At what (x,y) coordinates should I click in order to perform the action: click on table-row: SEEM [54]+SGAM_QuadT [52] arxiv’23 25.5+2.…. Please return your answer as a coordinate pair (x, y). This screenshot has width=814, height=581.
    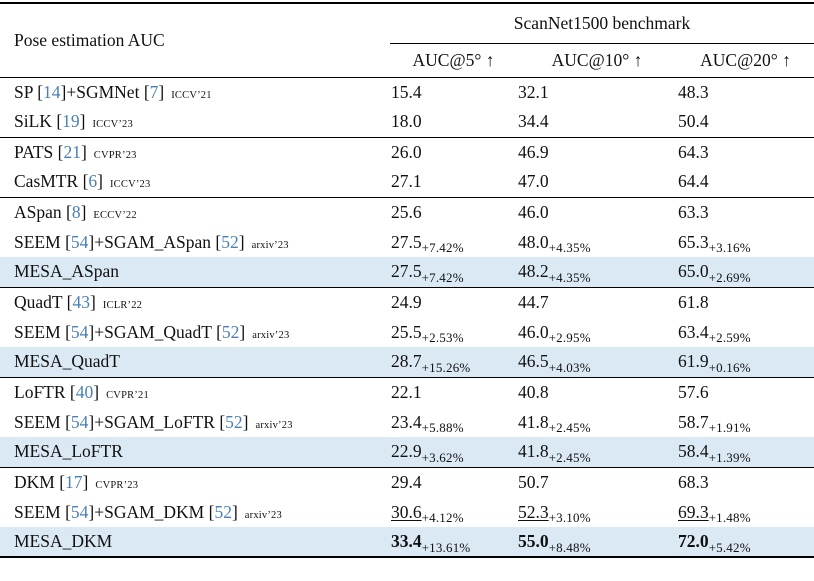
    Looking at the image, I should click on (407, 332).